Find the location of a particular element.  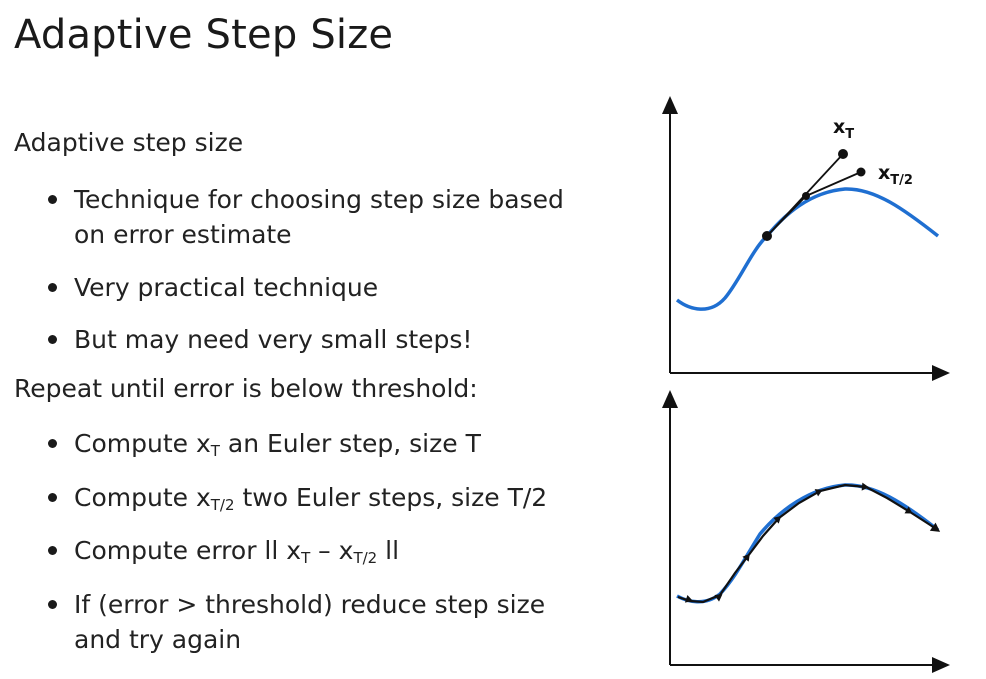

bullet-text: Very practical technique is located at coordinates (226, 287).